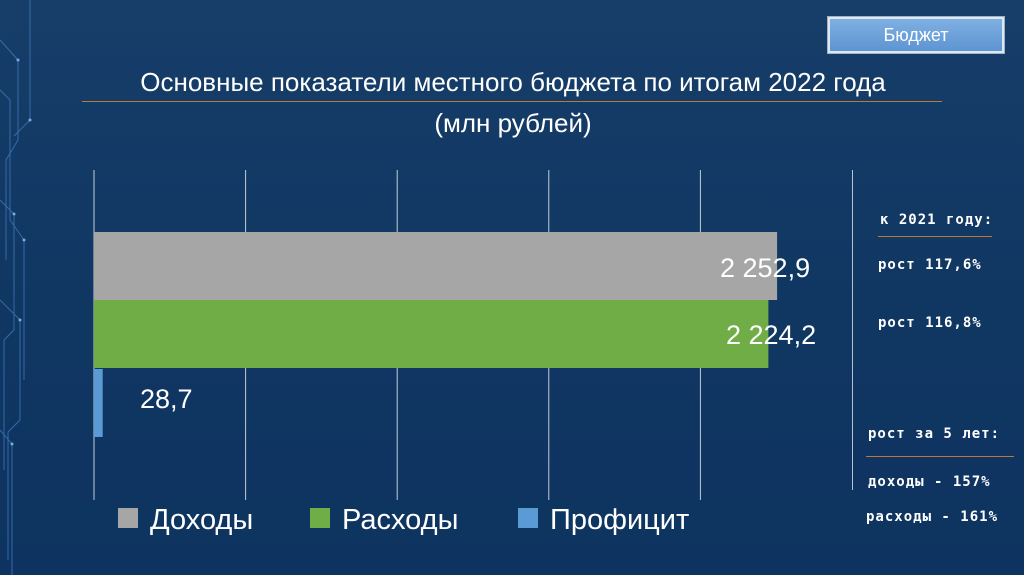  I want to click on side-five-year-income: доходы - 157%, so click(929, 482).